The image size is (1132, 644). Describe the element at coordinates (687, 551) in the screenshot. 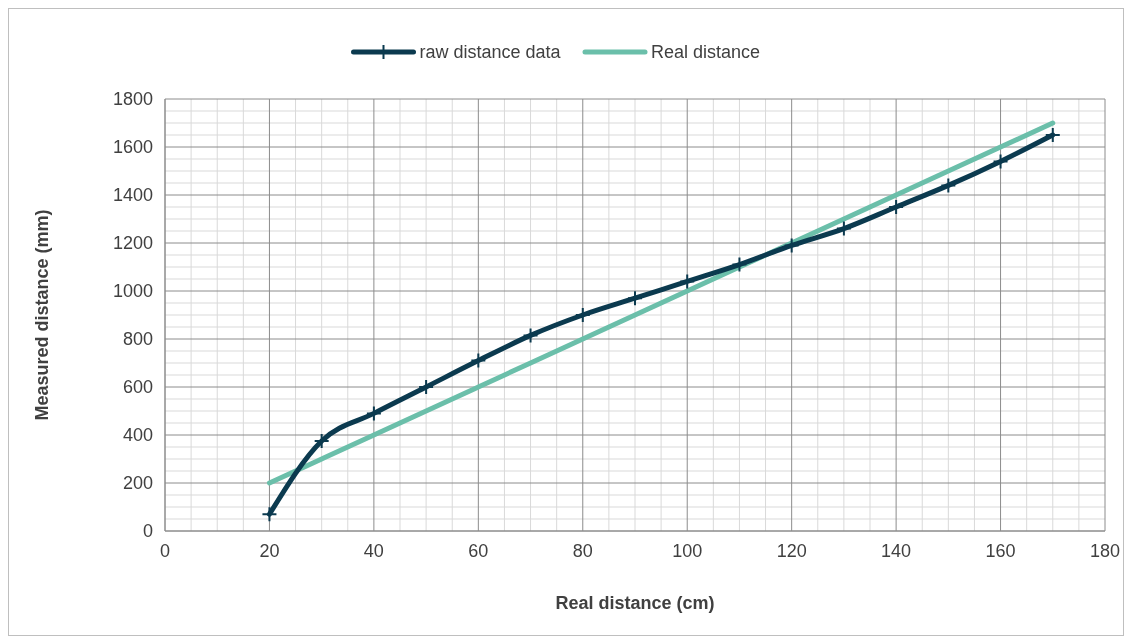

I see `x-tick-label: 100` at that location.